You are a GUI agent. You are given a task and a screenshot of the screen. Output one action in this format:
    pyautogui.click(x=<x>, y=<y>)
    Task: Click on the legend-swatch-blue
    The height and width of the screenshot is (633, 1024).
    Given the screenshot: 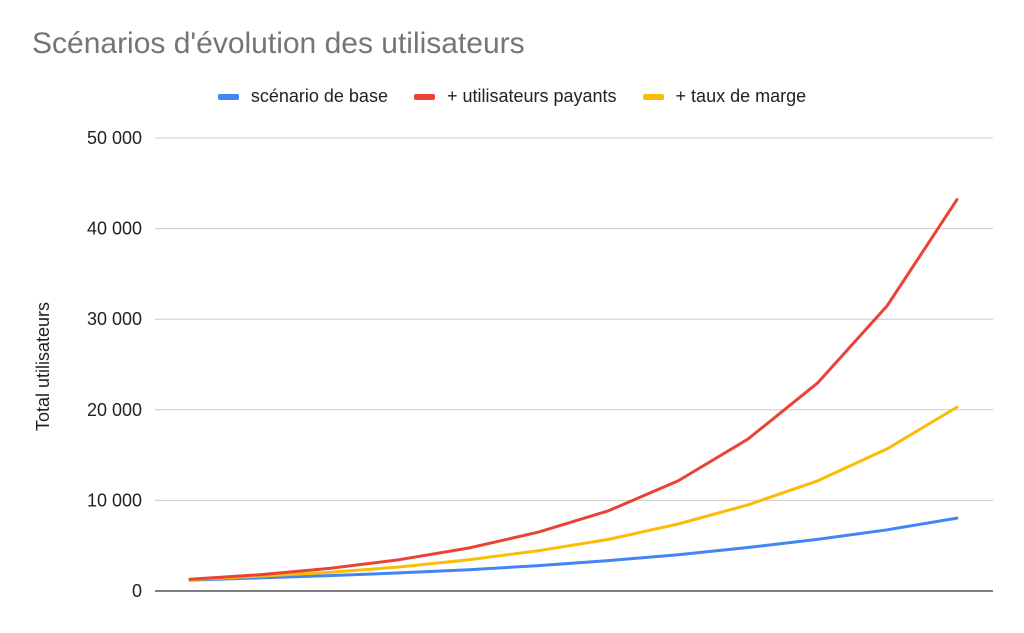 What is the action you would take?
    pyautogui.click(x=228, y=96)
    